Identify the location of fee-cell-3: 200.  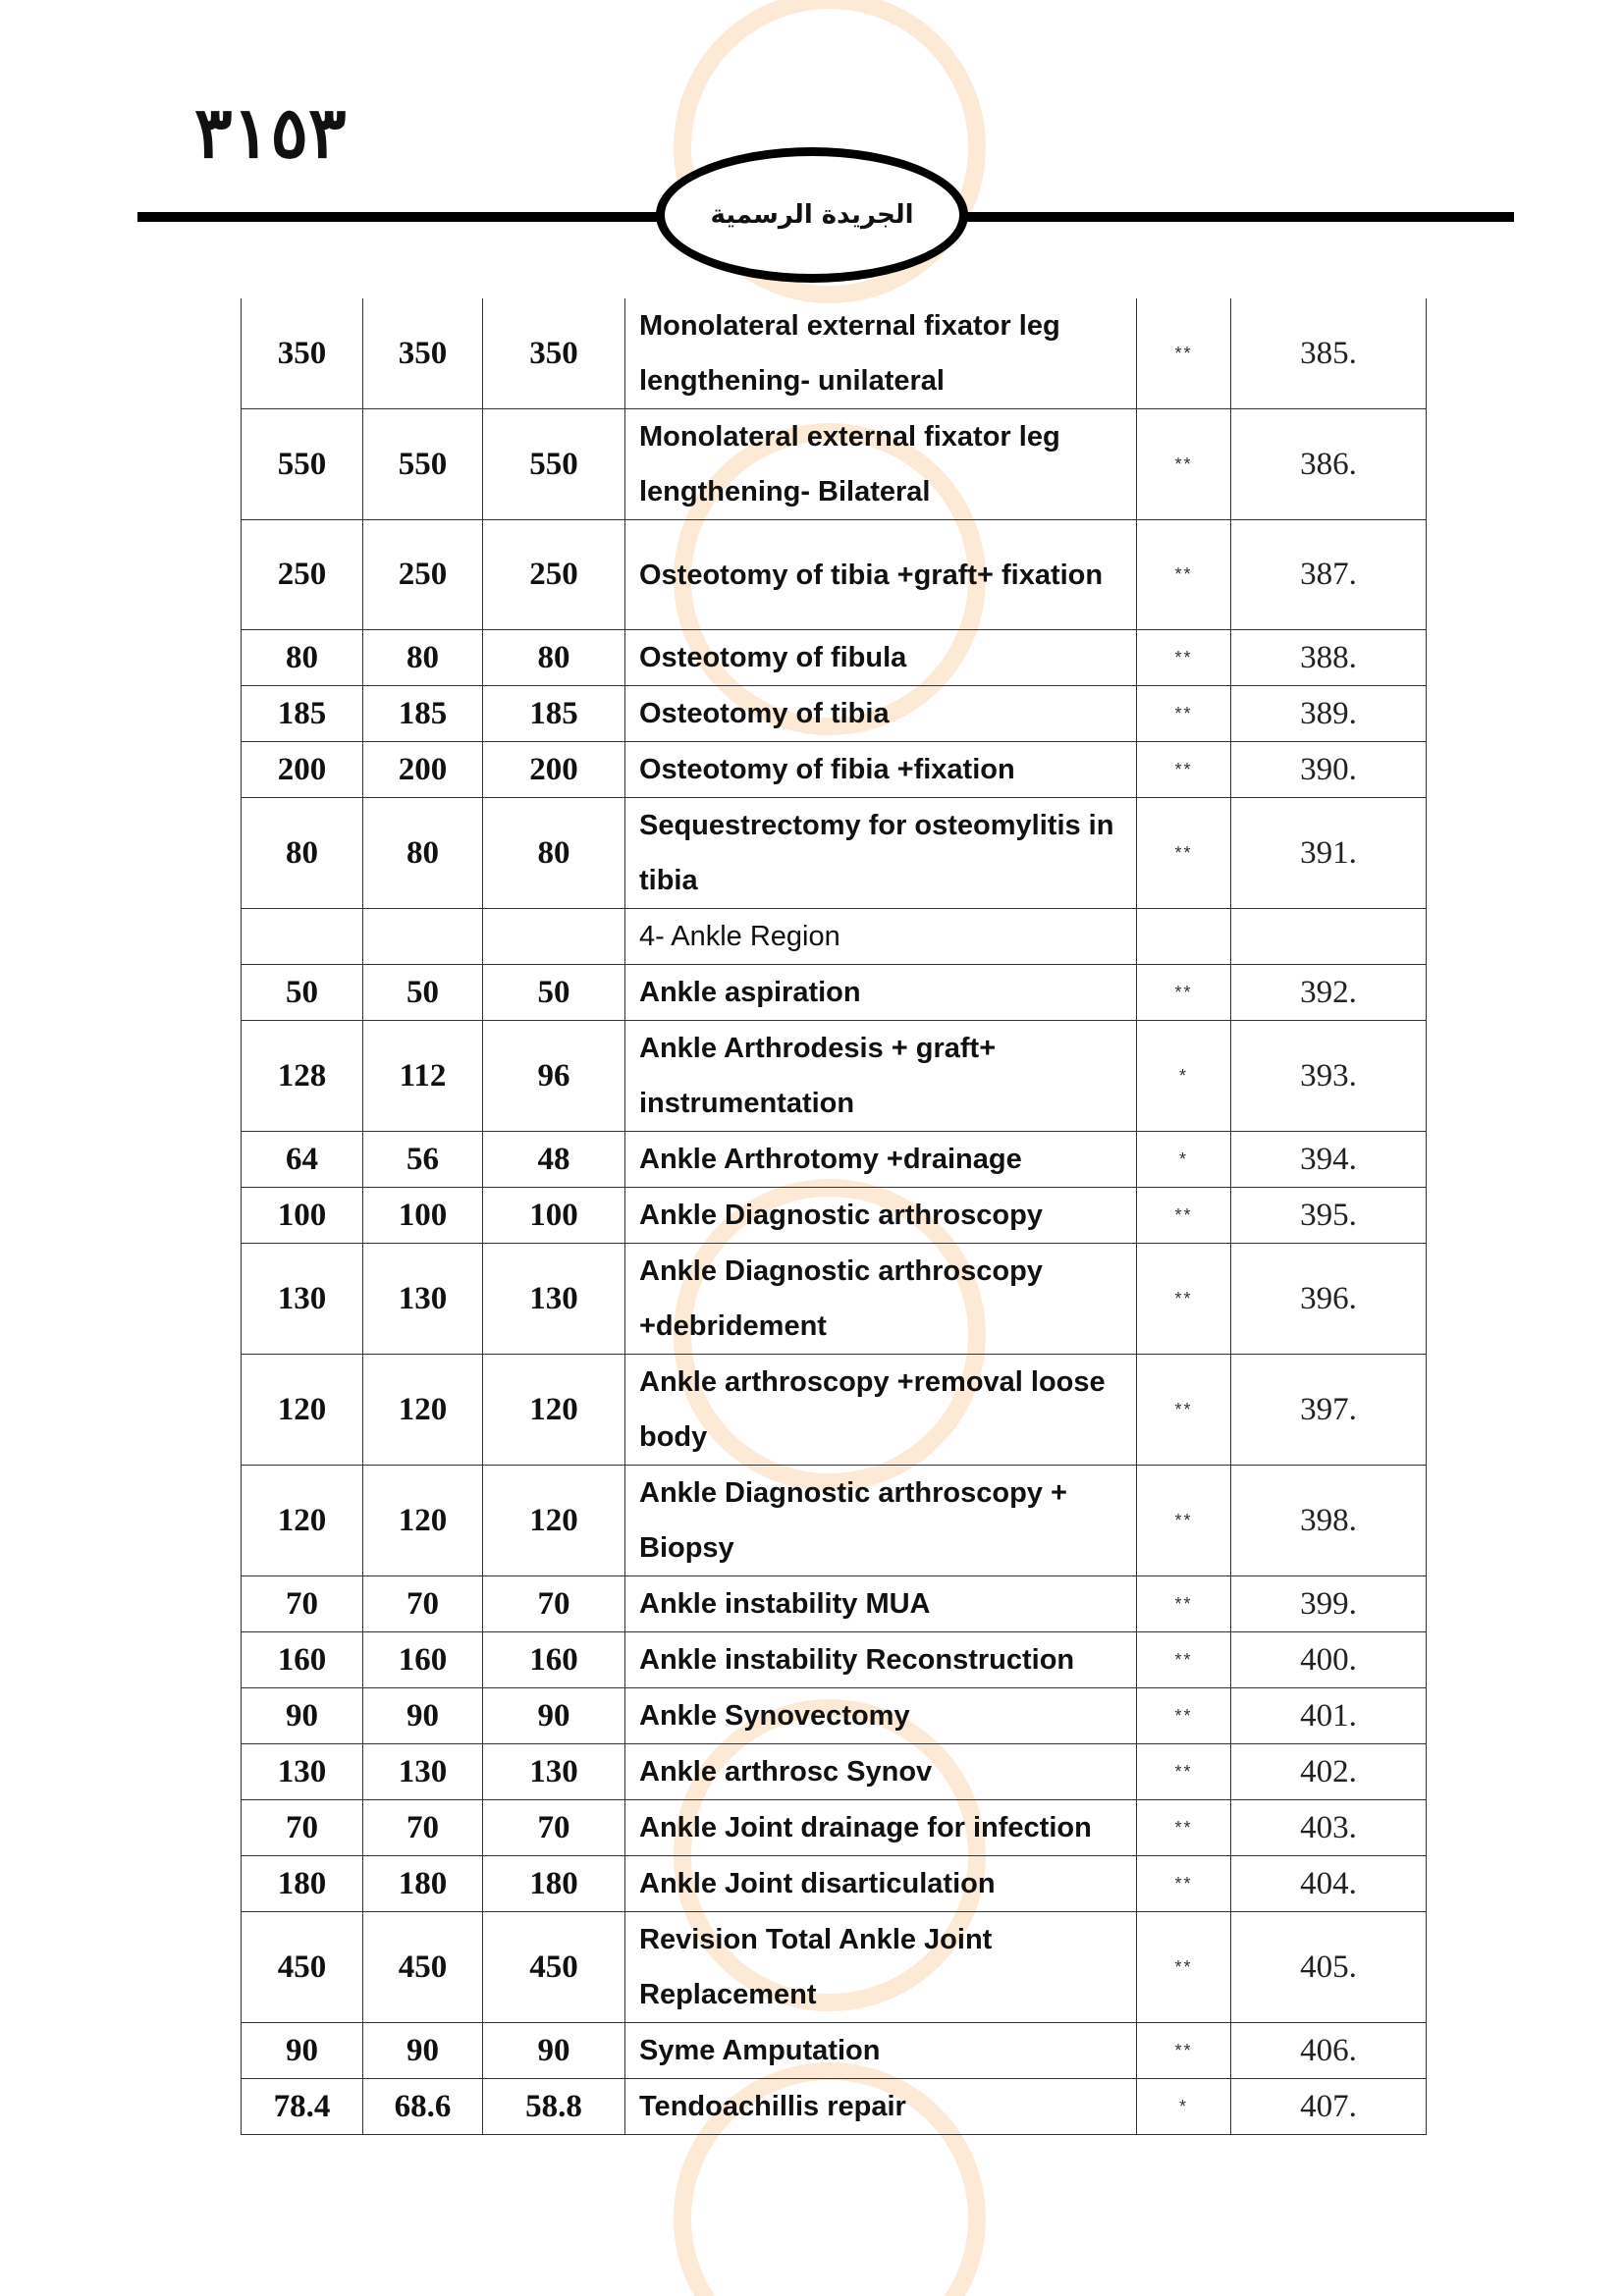
(553, 769).